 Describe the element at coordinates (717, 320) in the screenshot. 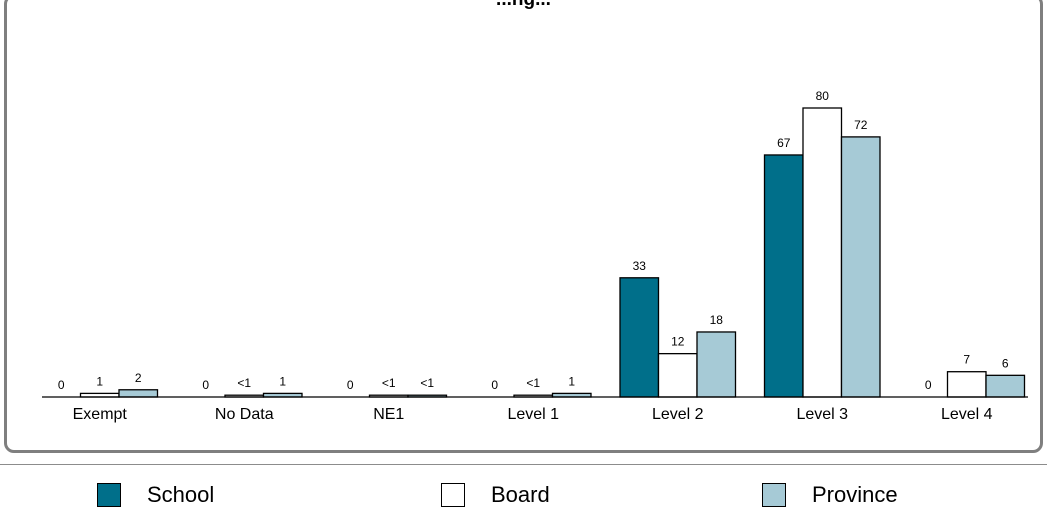

I see `data-label-province-4: 18` at that location.